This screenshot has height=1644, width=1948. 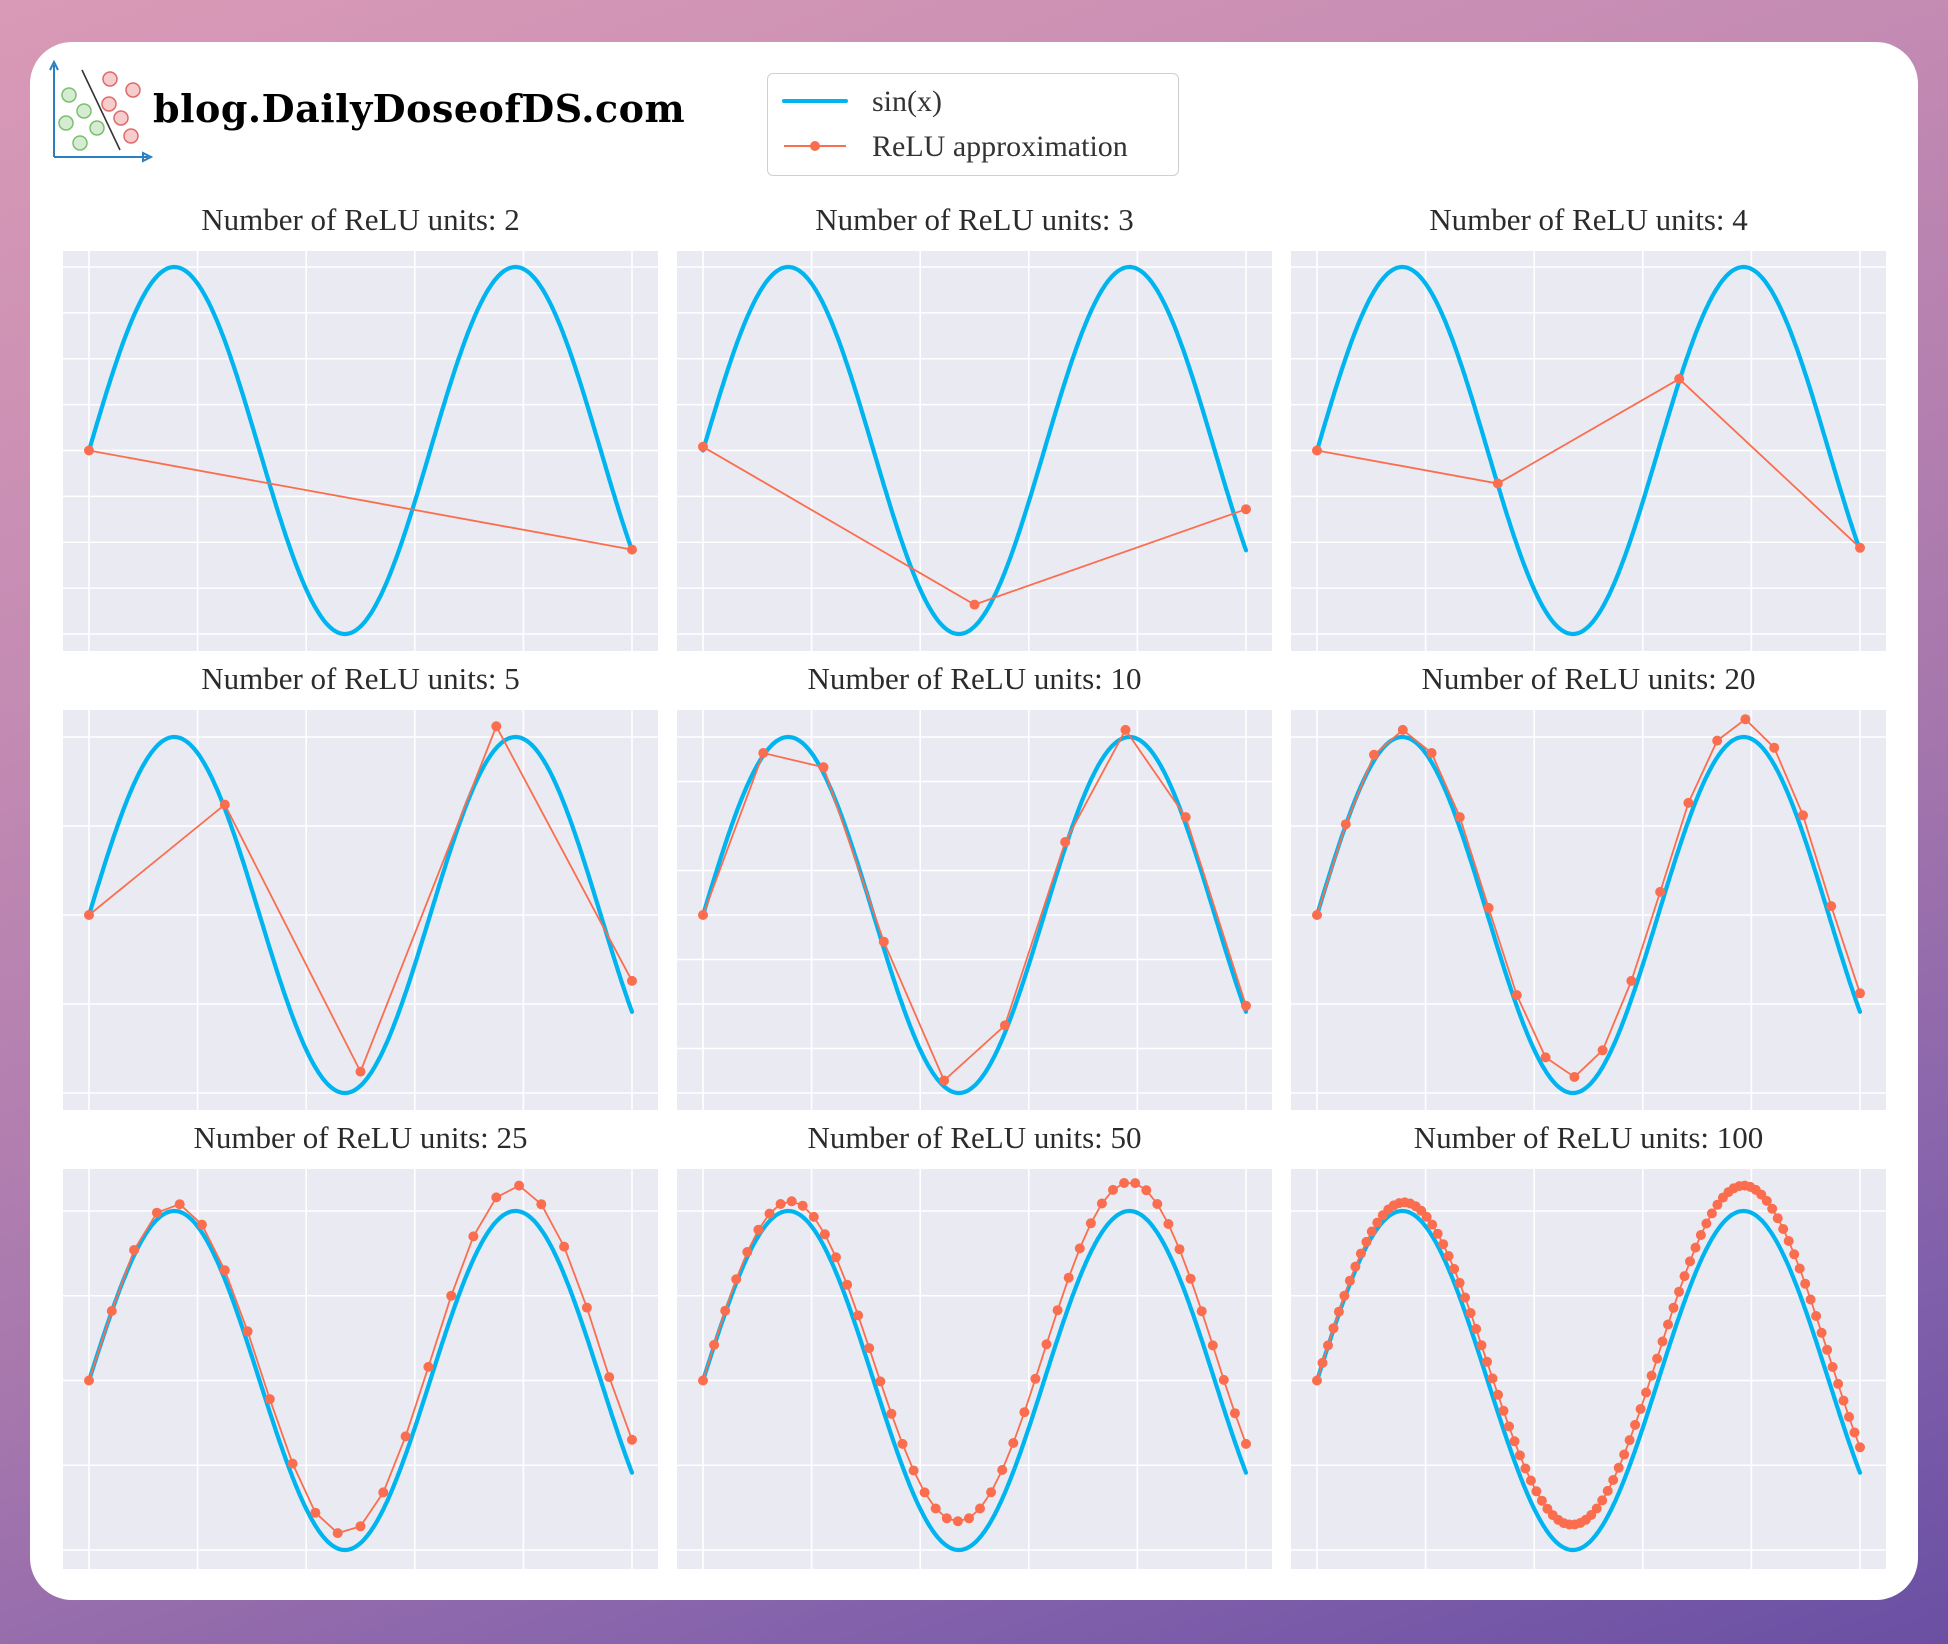 I want to click on subplot-title: Number of ReLU units: 2, so click(x=360, y=219).